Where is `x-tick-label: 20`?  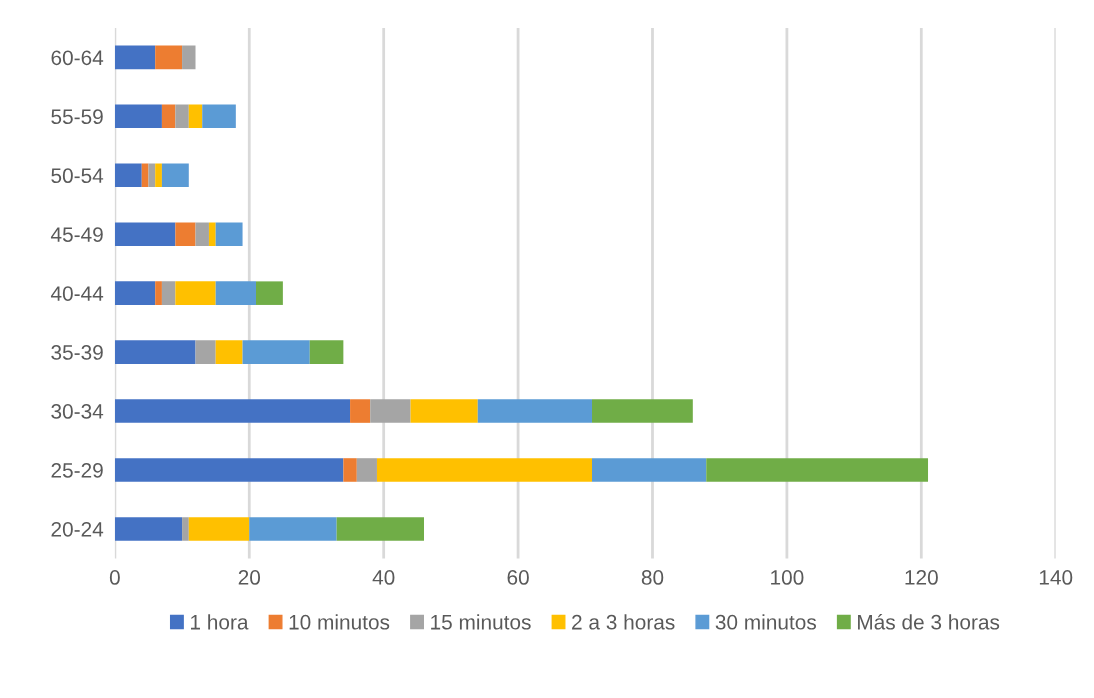 x-tick-label: 20 is located at coordinates (249, 577).